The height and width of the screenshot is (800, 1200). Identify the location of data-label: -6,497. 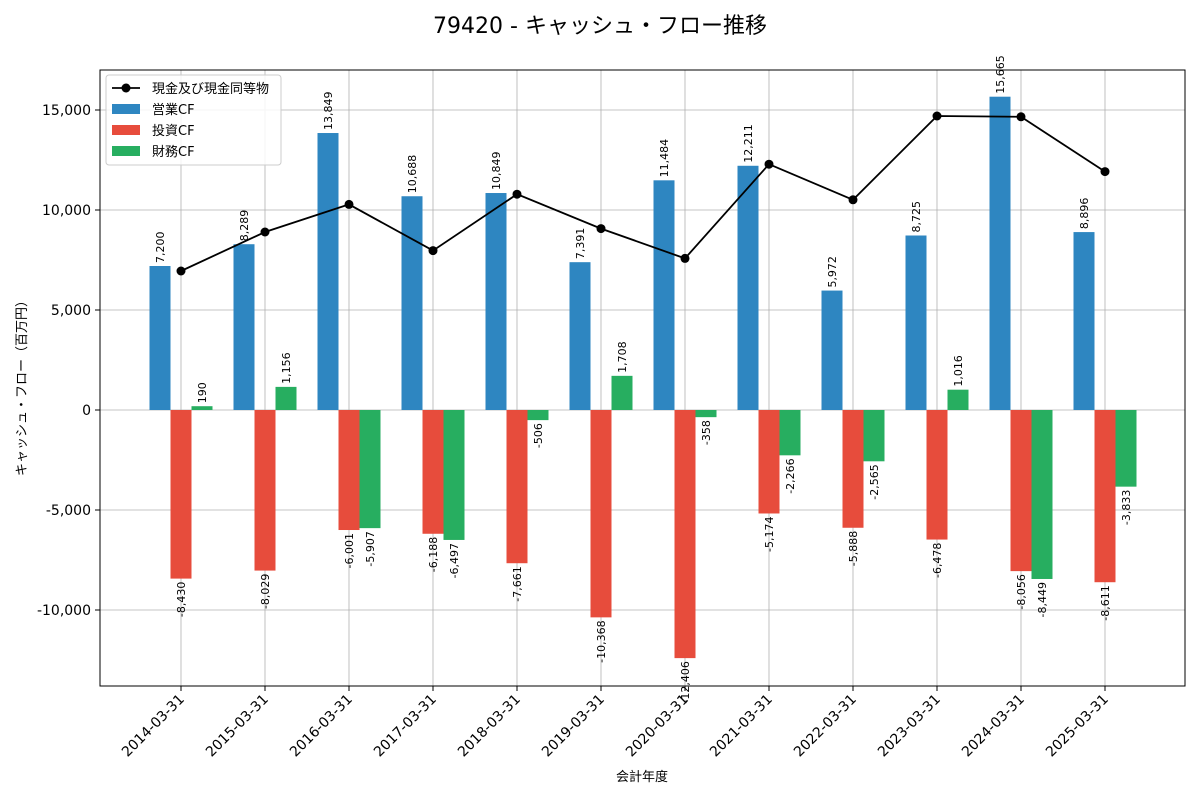
(454, 560).